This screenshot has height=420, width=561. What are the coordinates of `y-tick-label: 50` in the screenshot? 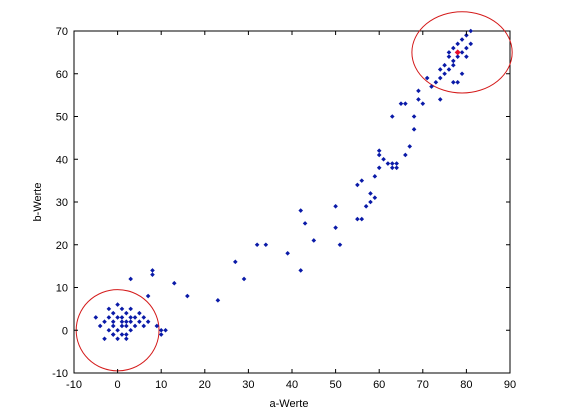 It's located at (62, 118).